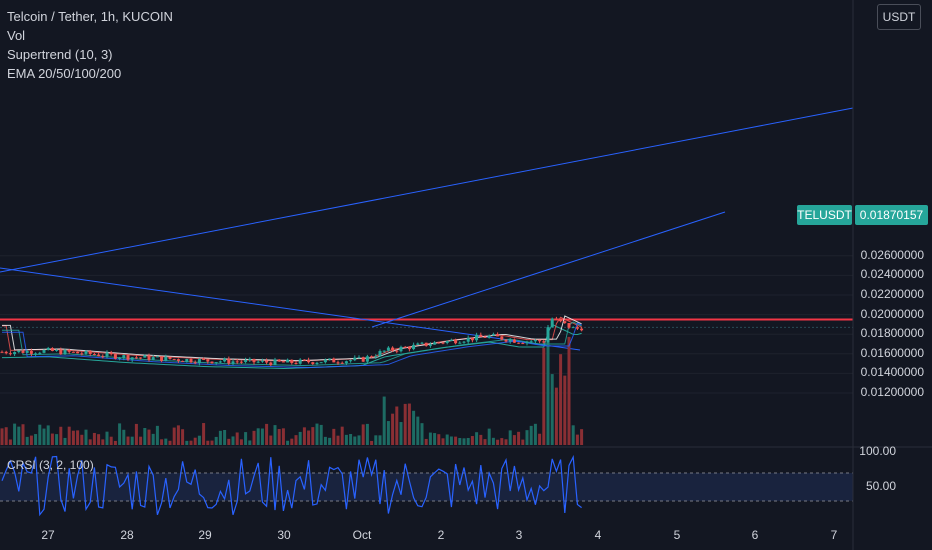 The height and width of the screenshot is (550, 932). Describe the element at coordinates (426, 485) in the screenshot. I see `crsi-pane` at that location.